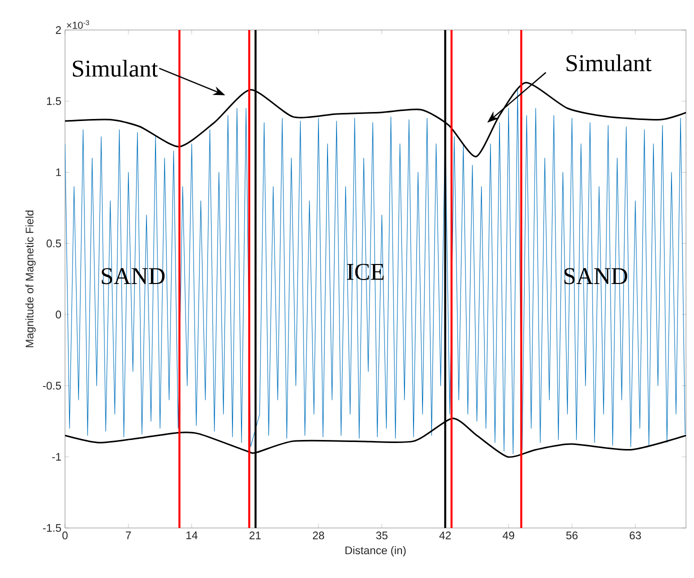  Describe the element at coordinates (572, 536) in the screenshot. I see `x-tick-label: 56` at that location.